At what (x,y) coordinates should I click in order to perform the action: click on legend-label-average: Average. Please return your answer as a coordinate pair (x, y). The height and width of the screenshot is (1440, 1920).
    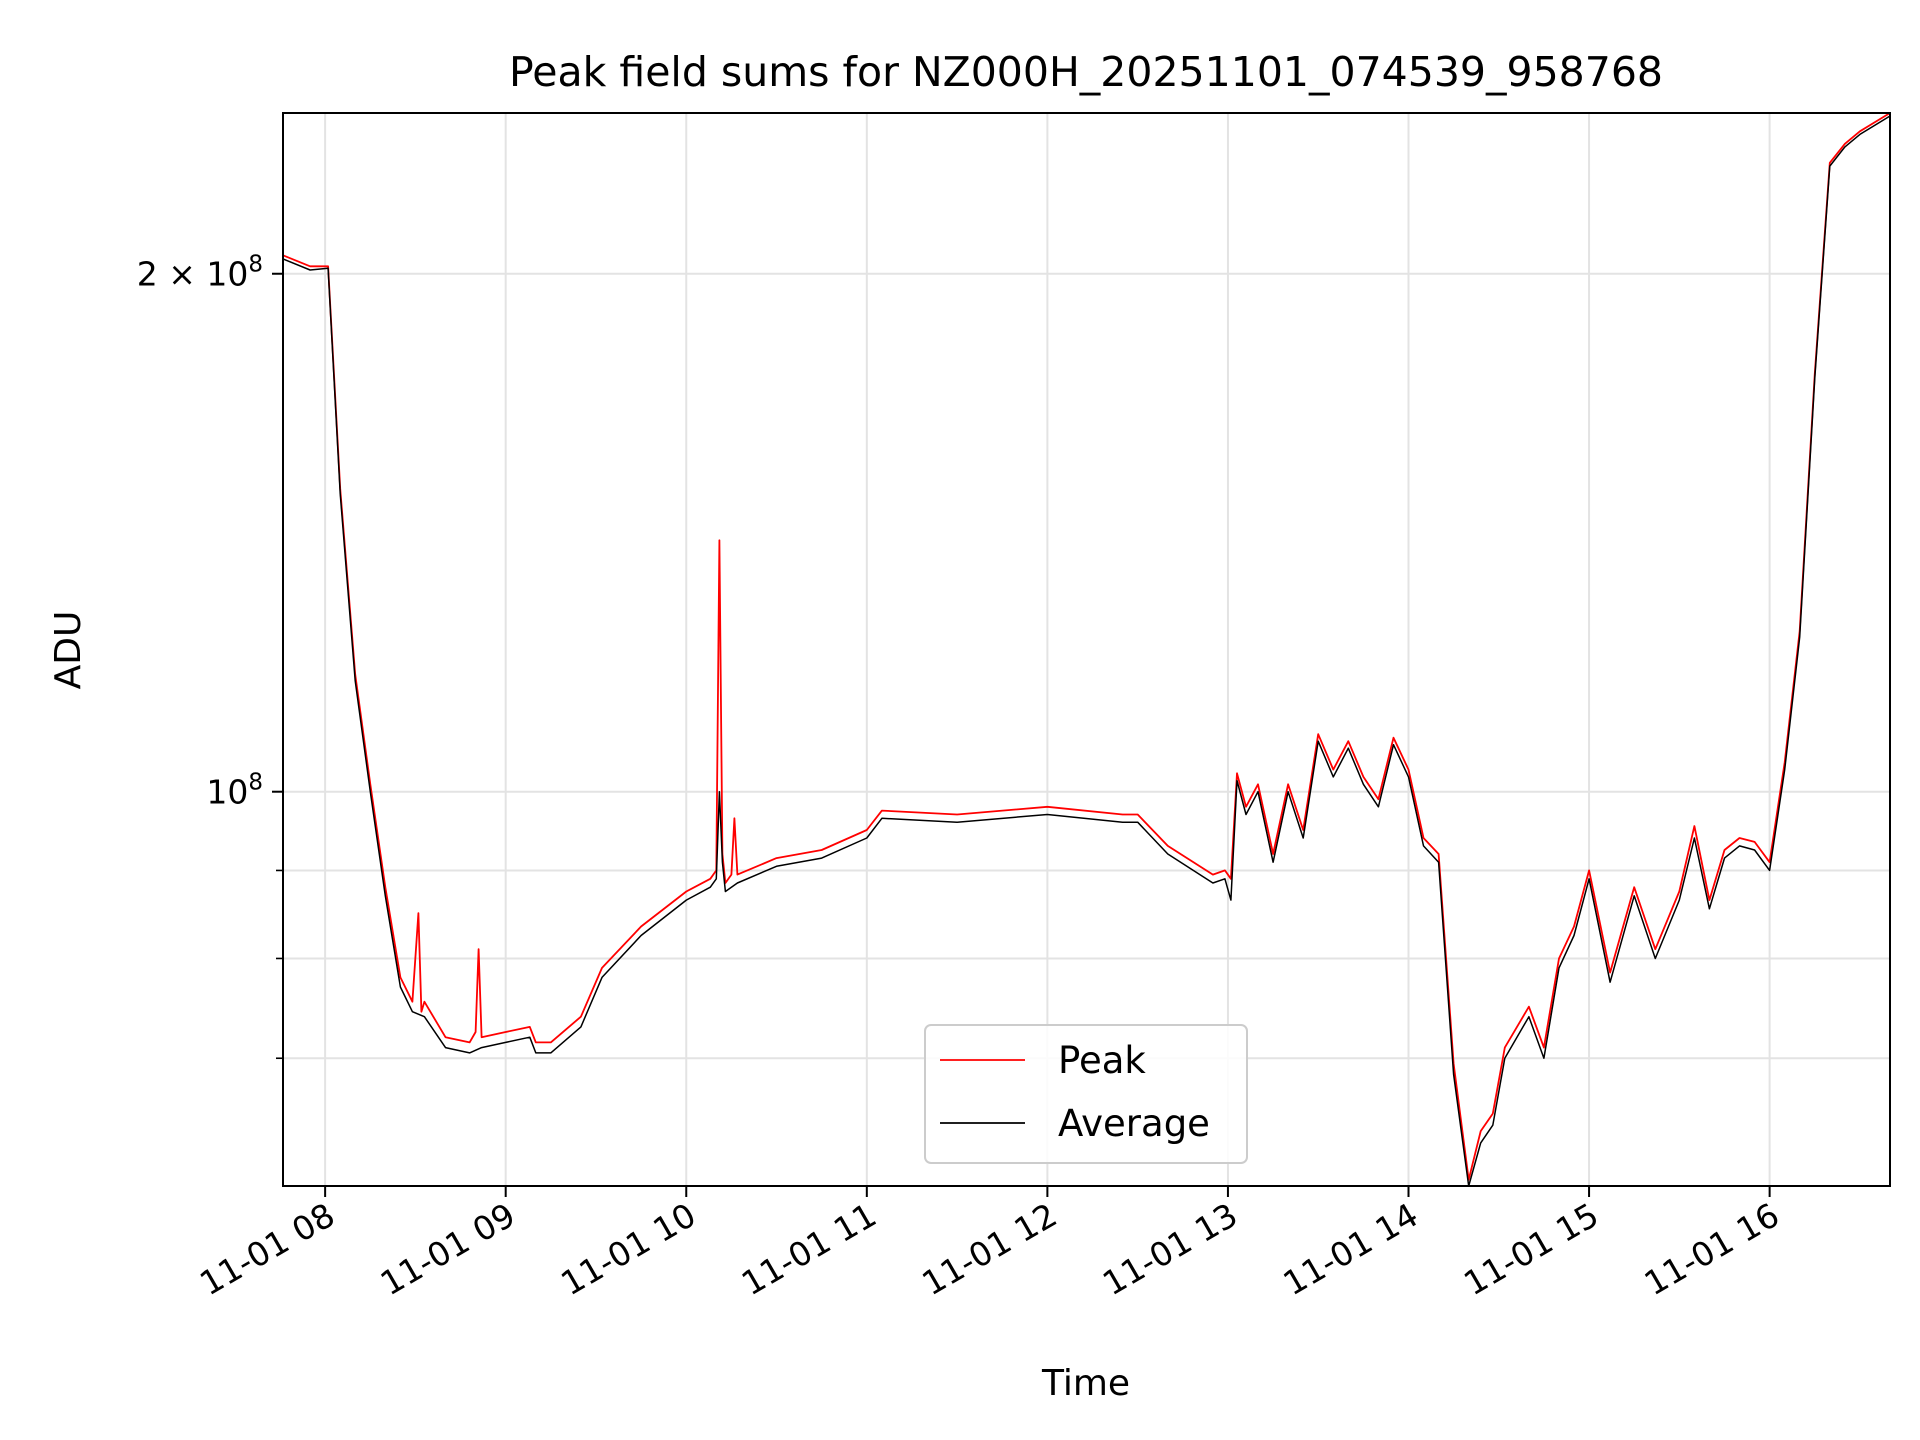
    Looking at the image, I should click on (1134, 1123).